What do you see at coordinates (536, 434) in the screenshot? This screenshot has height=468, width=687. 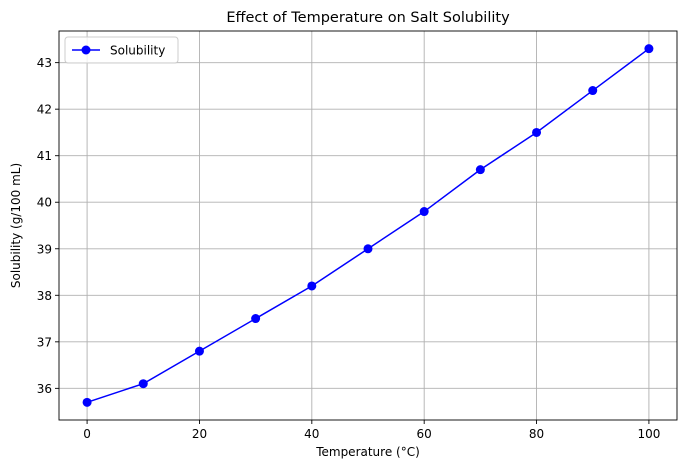 I see `x-tick-label: 80` at bounding box center [536, 434].